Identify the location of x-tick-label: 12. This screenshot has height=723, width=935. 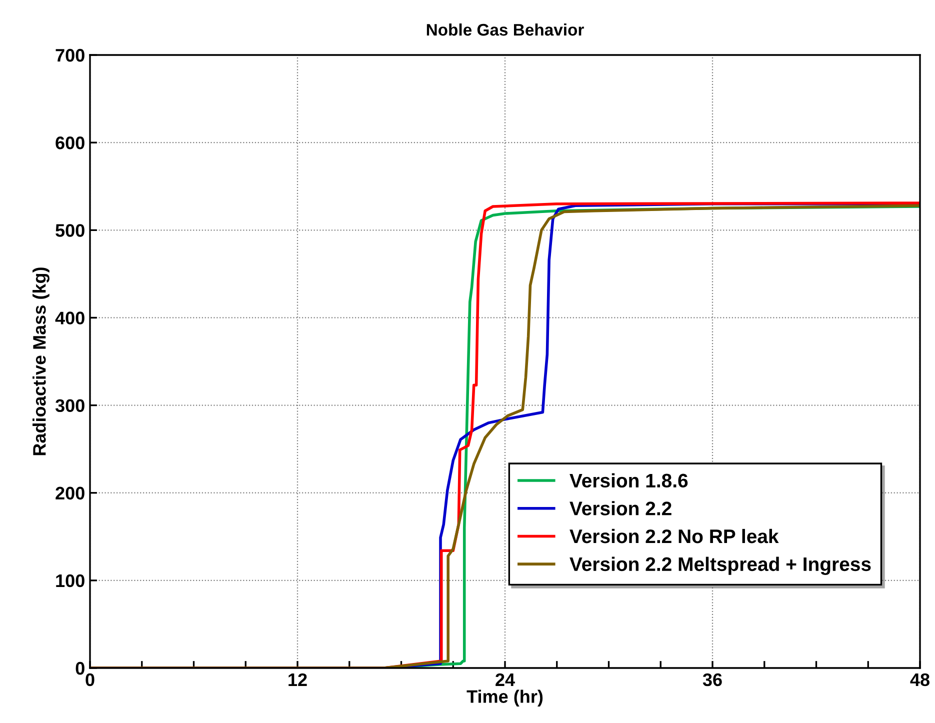
(297, 679).